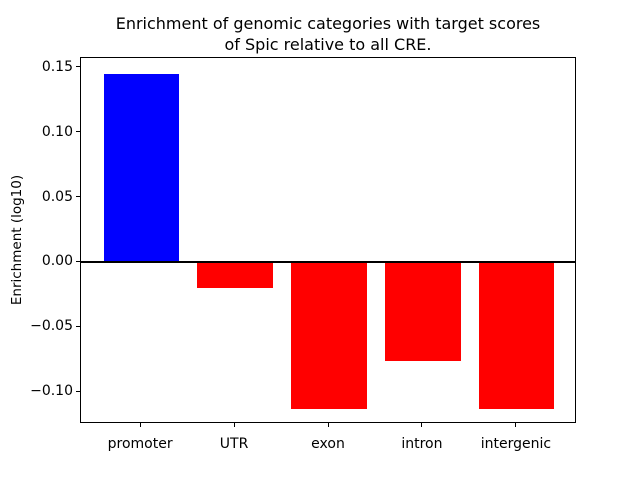 Image resolution: width=640 pixels, height=480 pixels. What do you see at coordinates (329, 336) in the screenshot?
I see `bar-exon` at bounding box center [329, 336].